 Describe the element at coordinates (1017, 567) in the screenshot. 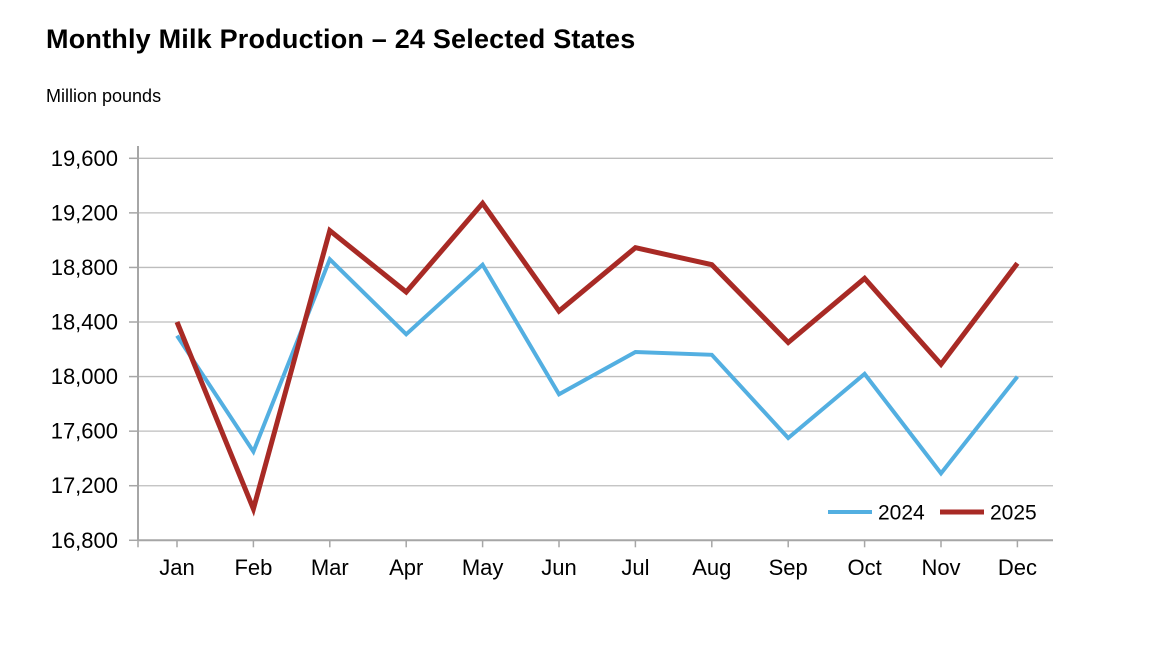

I see `x-axis-month-label: Dec` at that location.